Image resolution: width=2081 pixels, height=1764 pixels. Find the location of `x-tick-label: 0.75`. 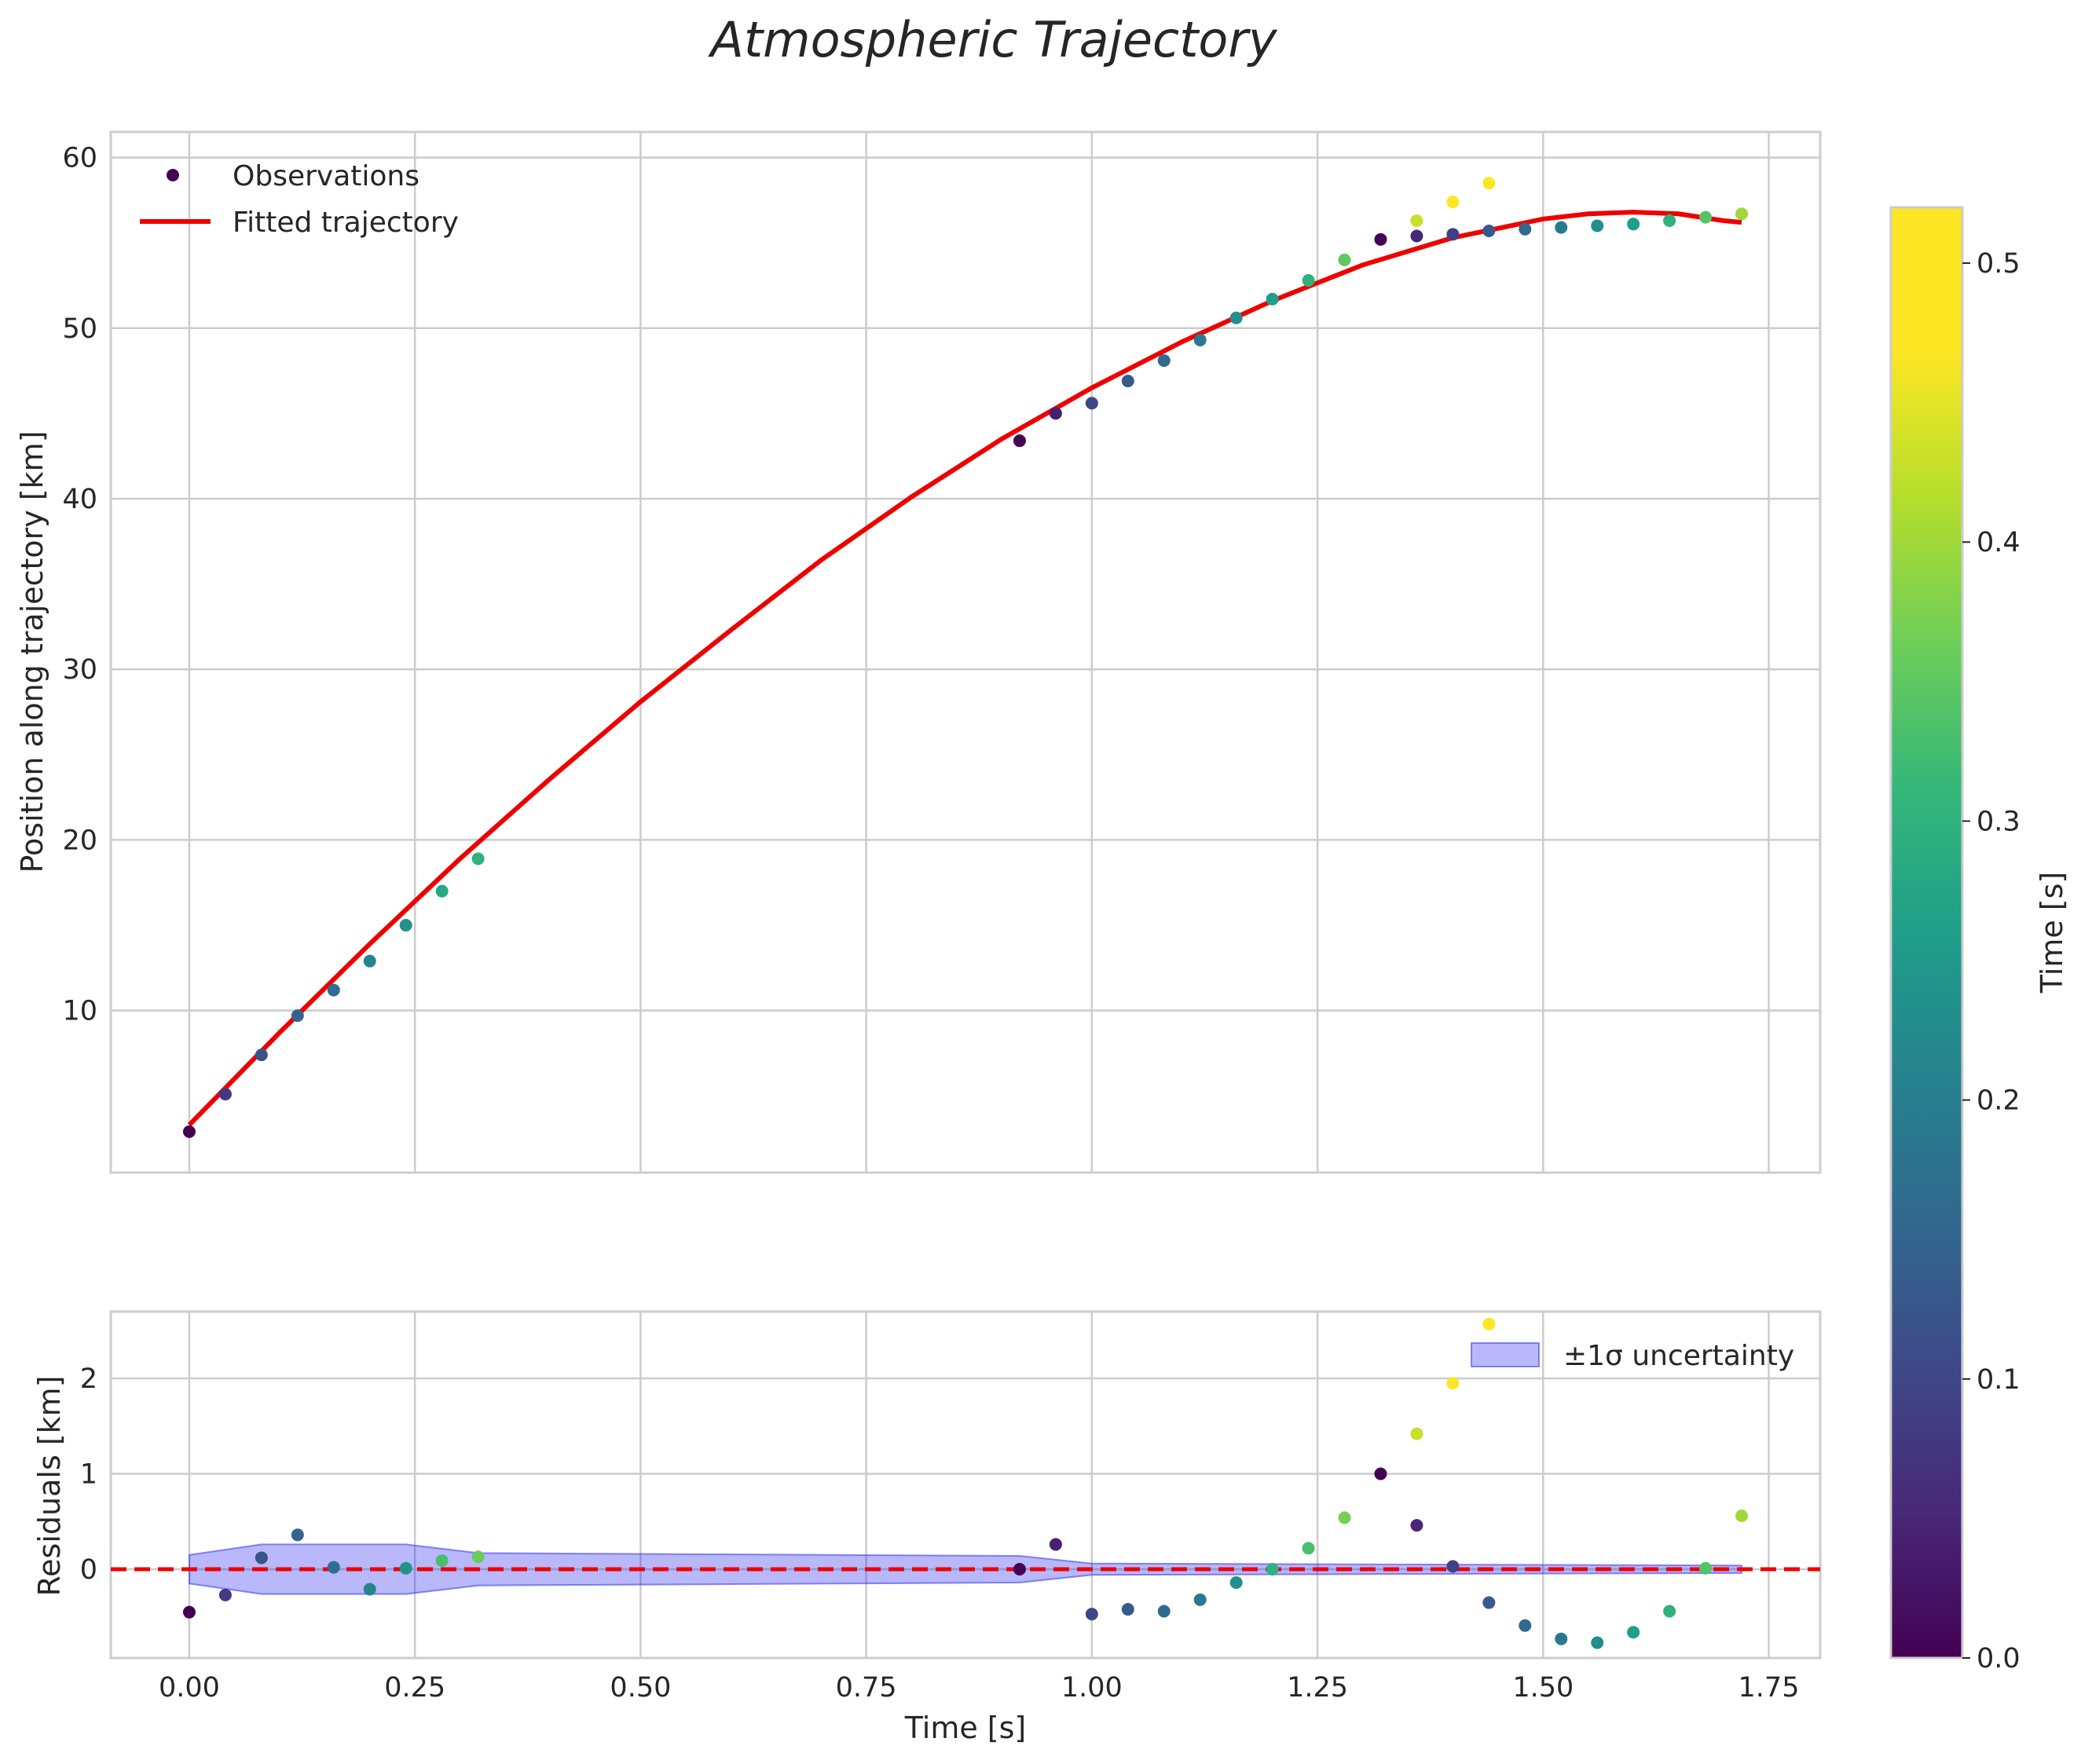

x-tick-label: 0.75 is located at coordinates (866, 1688).